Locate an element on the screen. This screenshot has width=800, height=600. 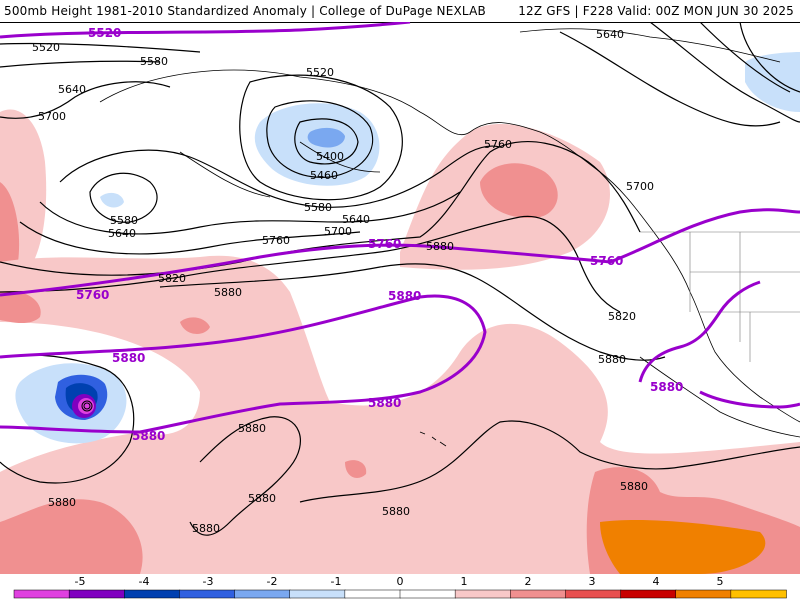
contour-label: 5460 is located at coordinates (324, 175).